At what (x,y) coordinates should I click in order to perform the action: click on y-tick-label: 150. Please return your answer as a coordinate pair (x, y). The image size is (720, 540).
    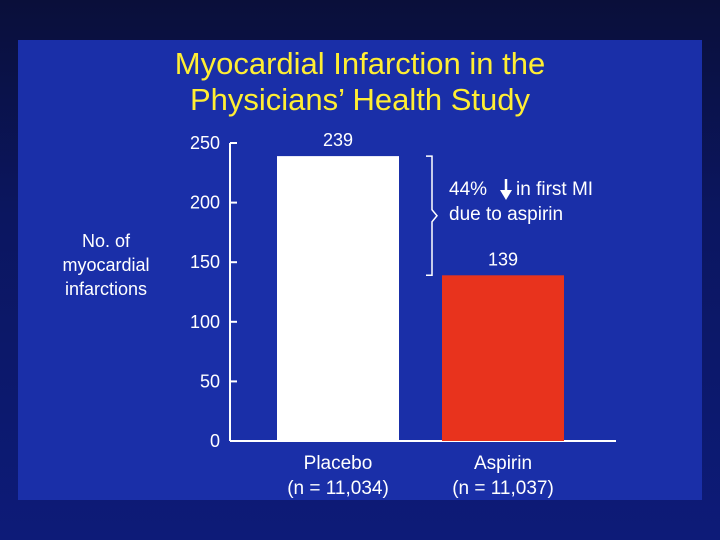
    Looking at the image, I should click on (205, 262).